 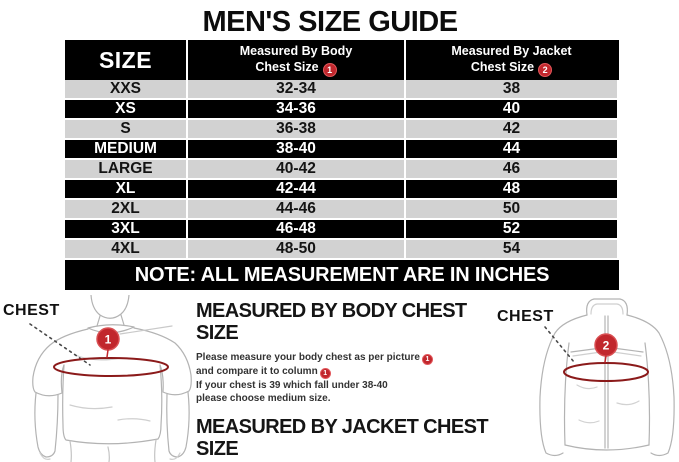 I want to click on cell-jacket-chest: 46, so click(x=511, y=170).